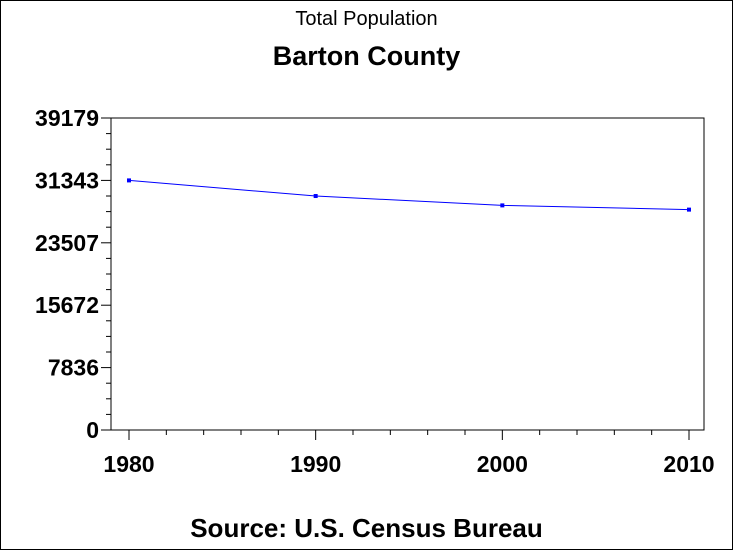 The height and width of the screenshot is (550, 733). What do you see at coordinates (315, 464) in the screenshot?
I see `x-tick-label: 1990` at bounding box center [315, 464].